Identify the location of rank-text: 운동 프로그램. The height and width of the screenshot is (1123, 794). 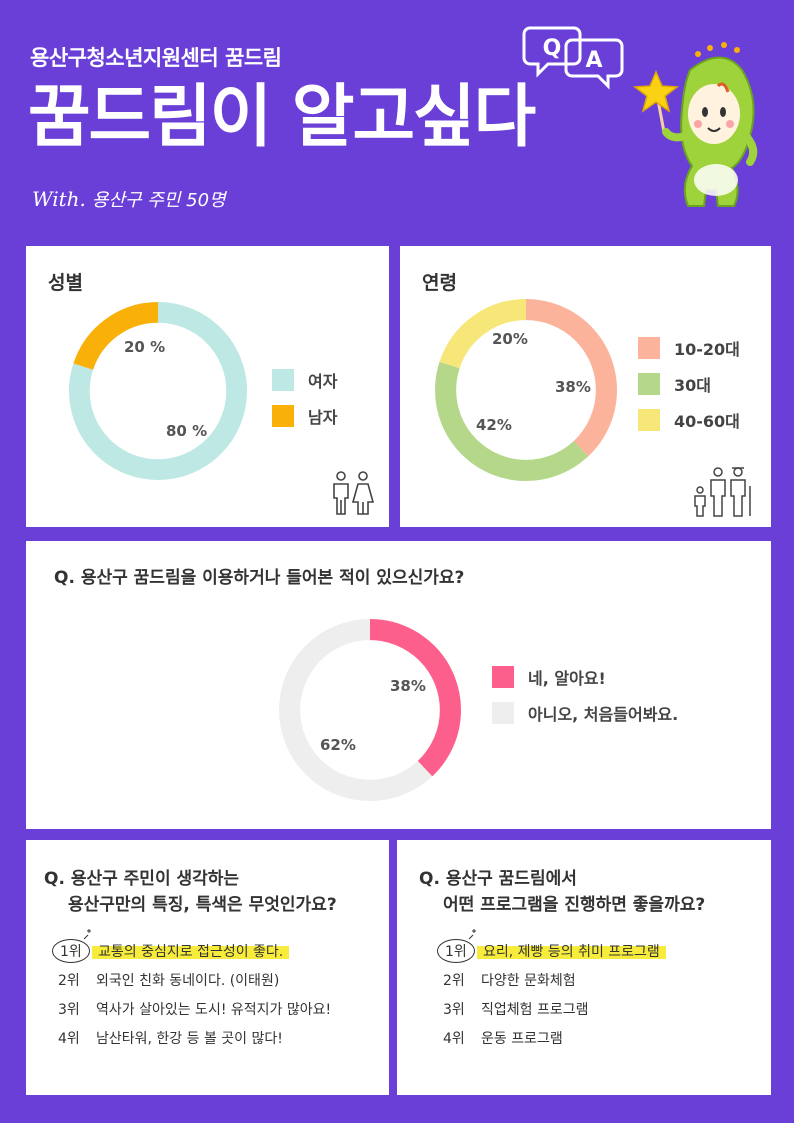
(522, 1038).